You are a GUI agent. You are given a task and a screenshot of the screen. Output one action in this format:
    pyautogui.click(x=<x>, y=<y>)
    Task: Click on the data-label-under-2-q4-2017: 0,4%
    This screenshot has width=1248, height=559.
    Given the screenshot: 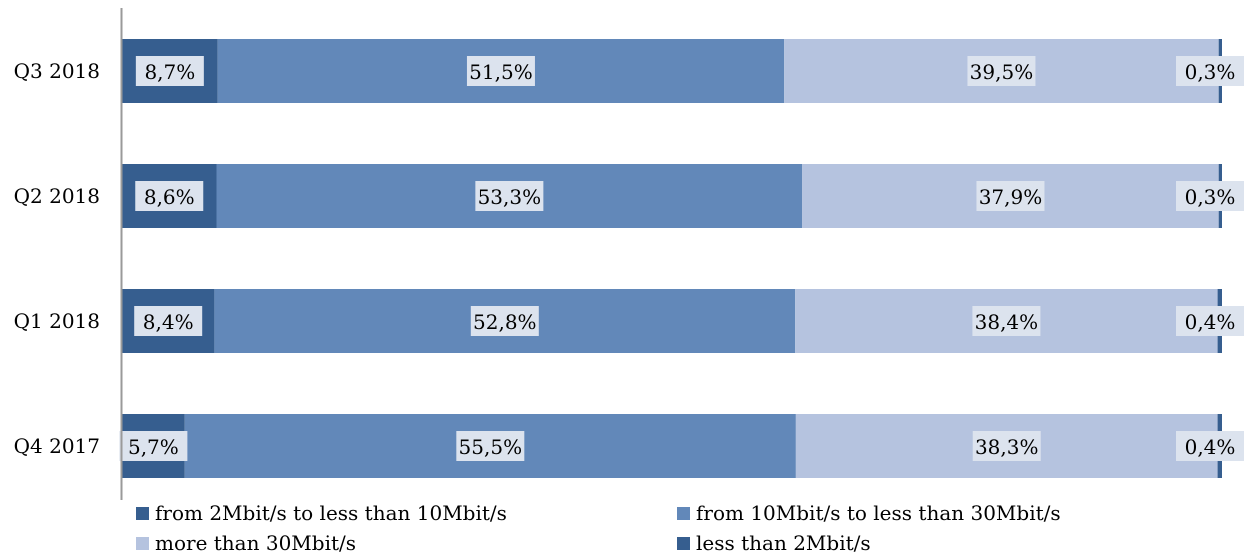 What is the action you would take?
    pyautogui.click(x=1210, y=446)
    